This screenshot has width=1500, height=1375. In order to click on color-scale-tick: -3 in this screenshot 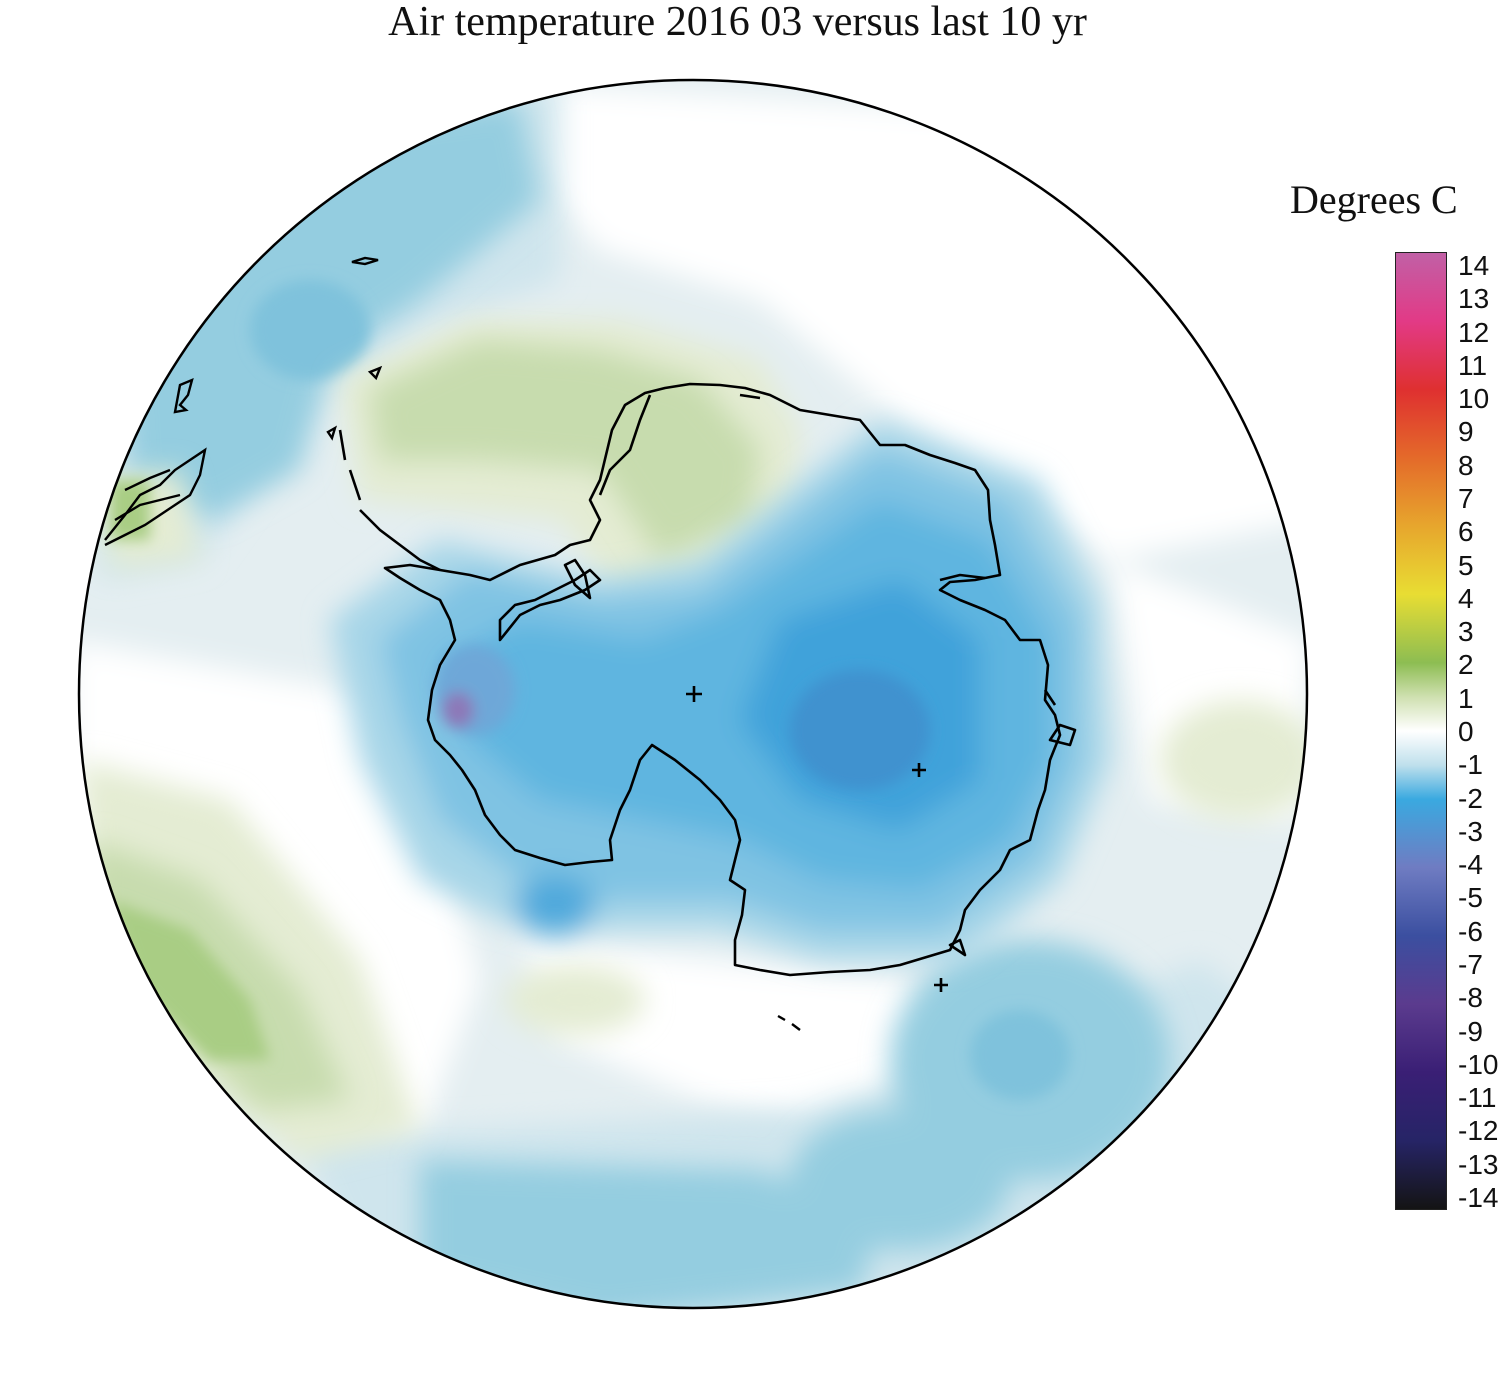, I will do `click(1470, 831)`.